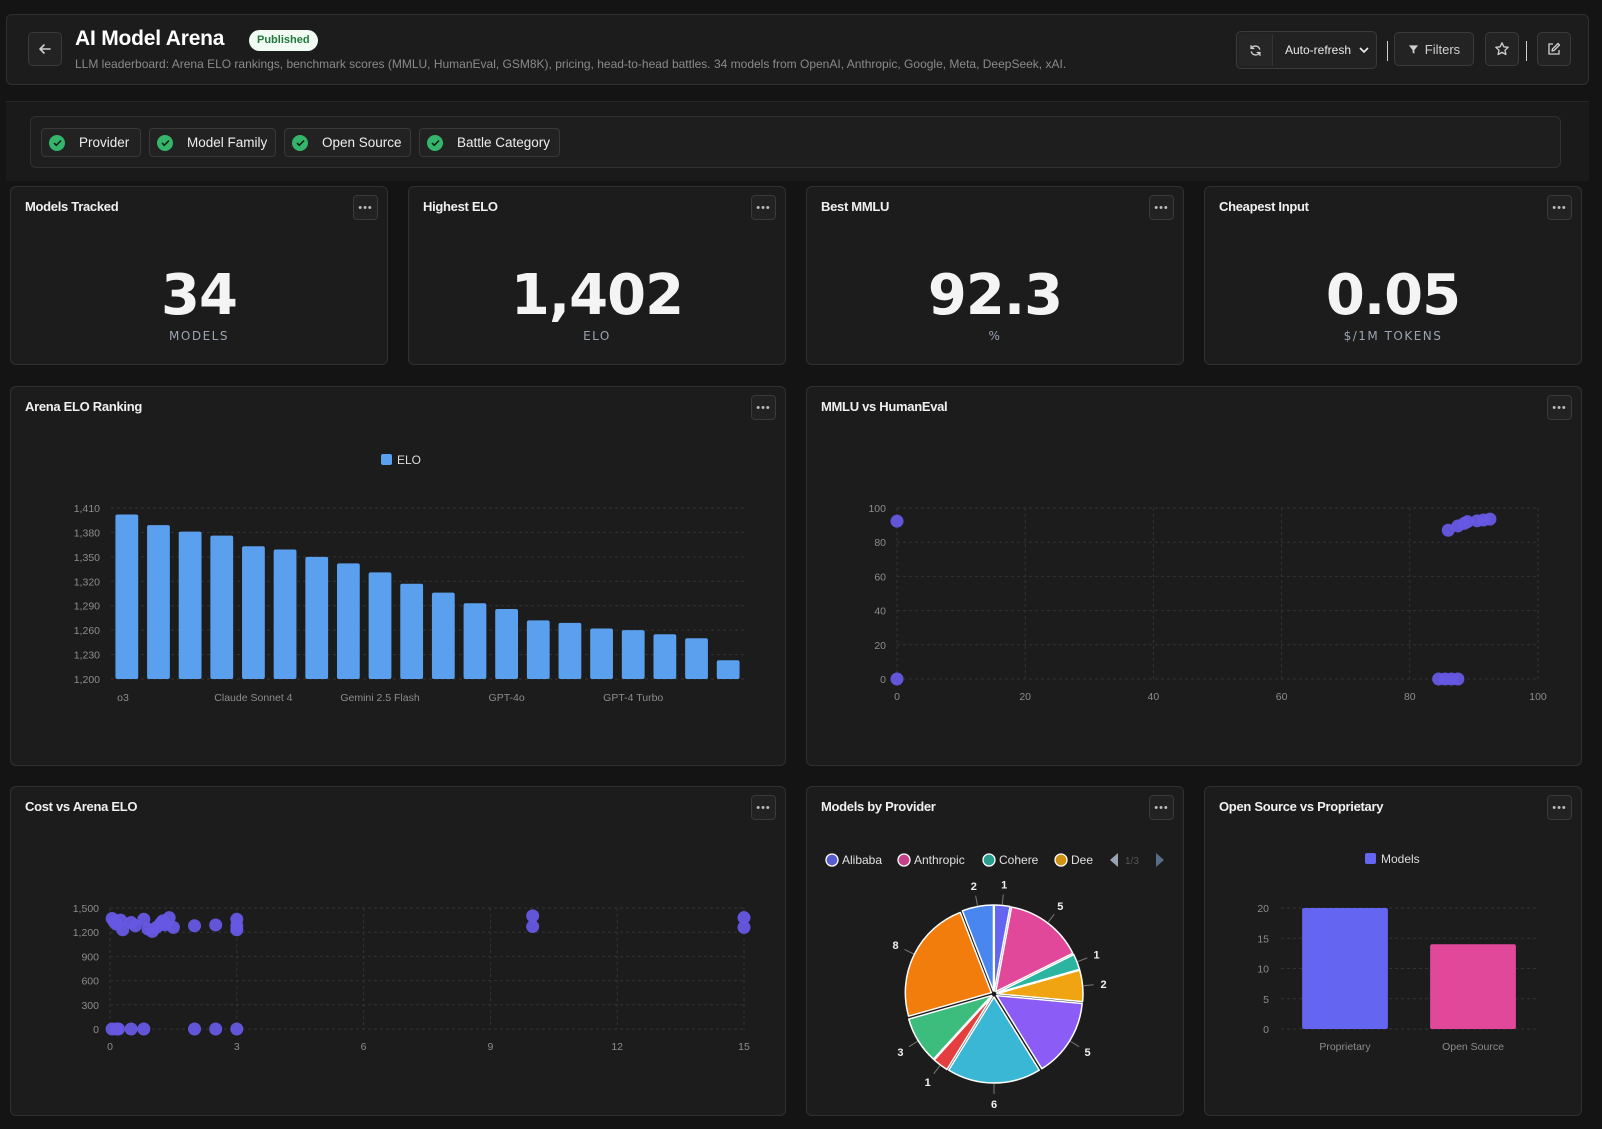 Image resolution: width=1602 pixels, height=1129 pixels. What do you see at coordinates (237, 1047) in the screenshot?
I see `x-tick-label: 3` at bounding box center [237, 1047].